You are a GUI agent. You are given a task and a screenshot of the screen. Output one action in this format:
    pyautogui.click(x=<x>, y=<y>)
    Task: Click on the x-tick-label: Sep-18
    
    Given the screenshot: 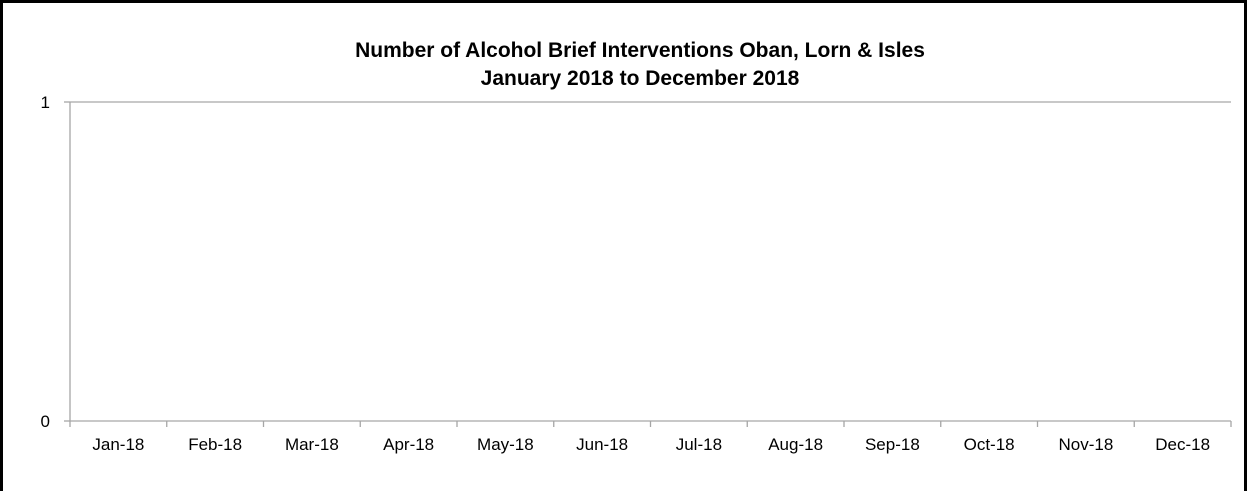 What is the action you would take?
    pyautogui.click(x=892, y=444)
    